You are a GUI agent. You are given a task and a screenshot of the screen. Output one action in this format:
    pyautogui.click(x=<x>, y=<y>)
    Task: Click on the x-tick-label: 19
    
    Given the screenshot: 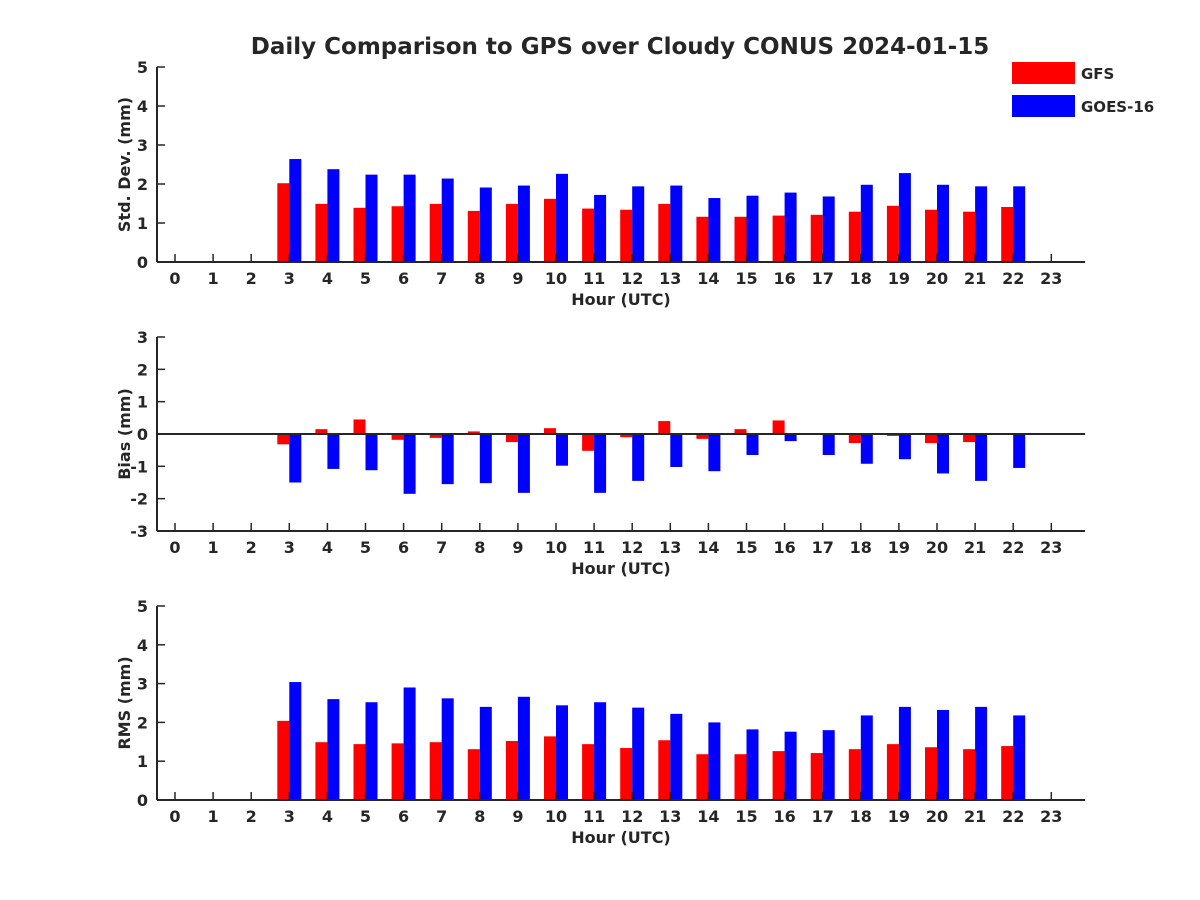 What is the action you would take?
    pyautogui.click(x=899, y=816)
    